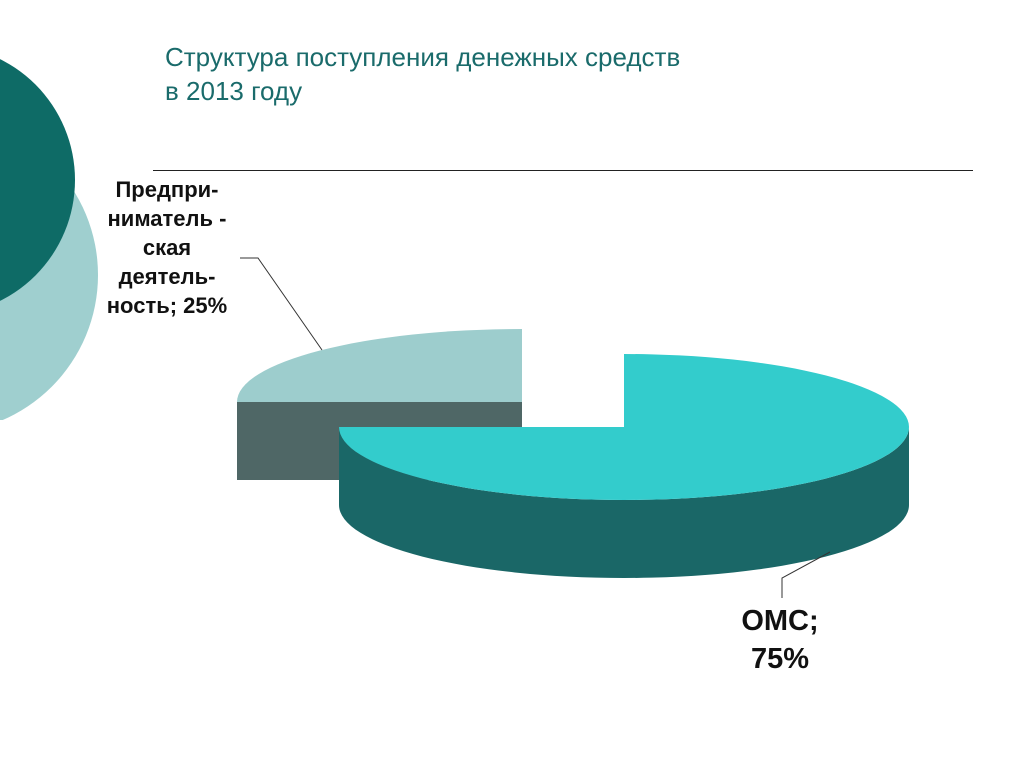  Describe the element at coordinates (624, 502) in the screenshot. I see `slice-oms-side` at that location.